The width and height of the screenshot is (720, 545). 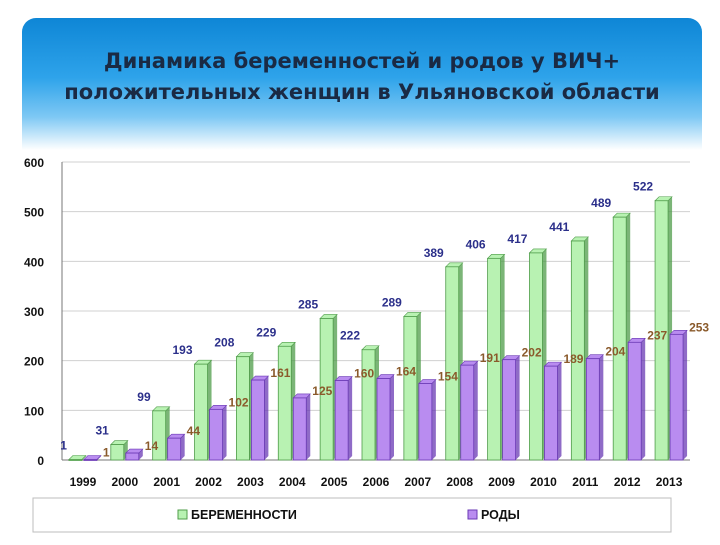 I want to click on legend: БЕРЕМЕННОСТИ РОДЫ, so click(x=352, y=515).